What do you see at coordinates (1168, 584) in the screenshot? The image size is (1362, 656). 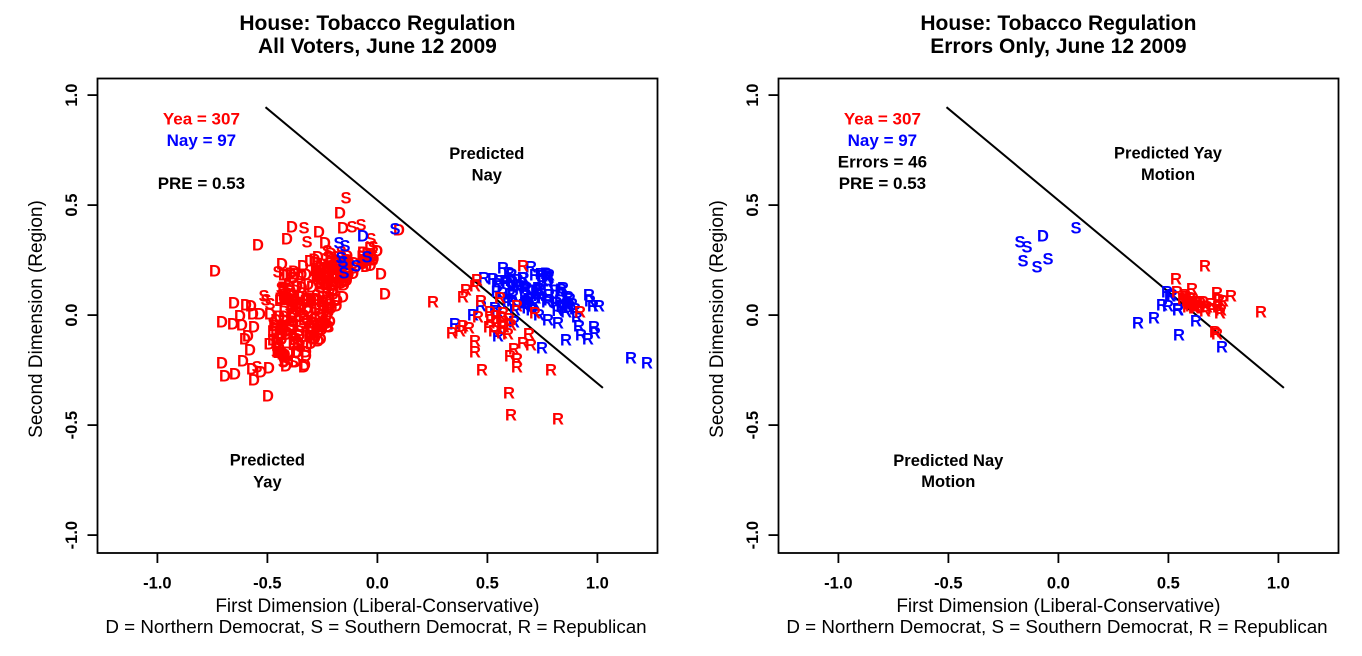 I see `svg-text: 0.5` at bounding box center [1168, 584].